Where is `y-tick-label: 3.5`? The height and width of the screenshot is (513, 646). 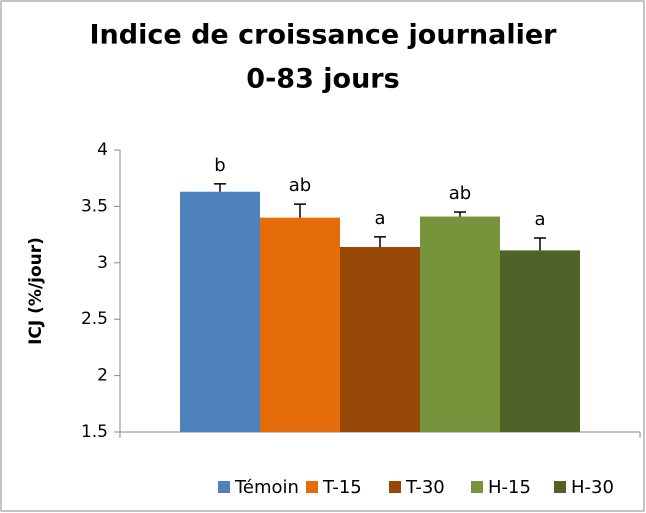
y-tick-label: 3.5 is located at coordinates (94, 206).